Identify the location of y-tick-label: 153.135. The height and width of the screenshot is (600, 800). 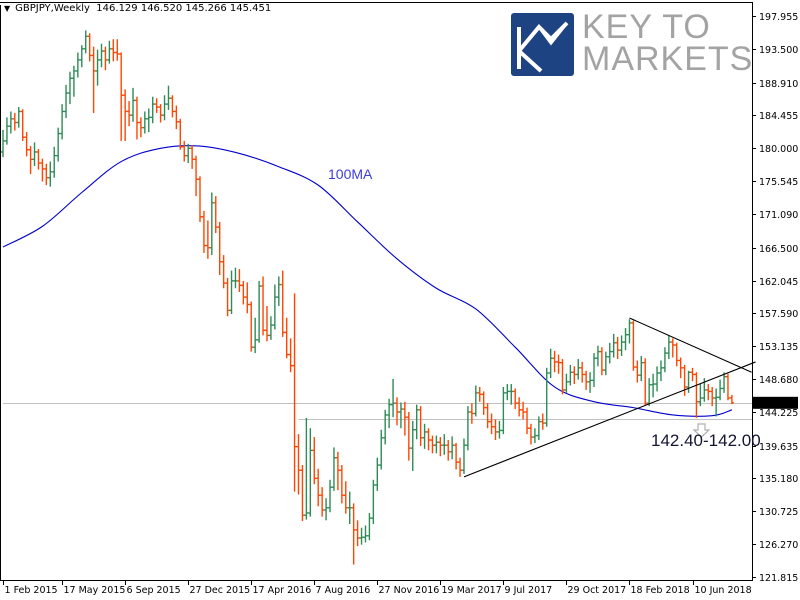
(778, 347).